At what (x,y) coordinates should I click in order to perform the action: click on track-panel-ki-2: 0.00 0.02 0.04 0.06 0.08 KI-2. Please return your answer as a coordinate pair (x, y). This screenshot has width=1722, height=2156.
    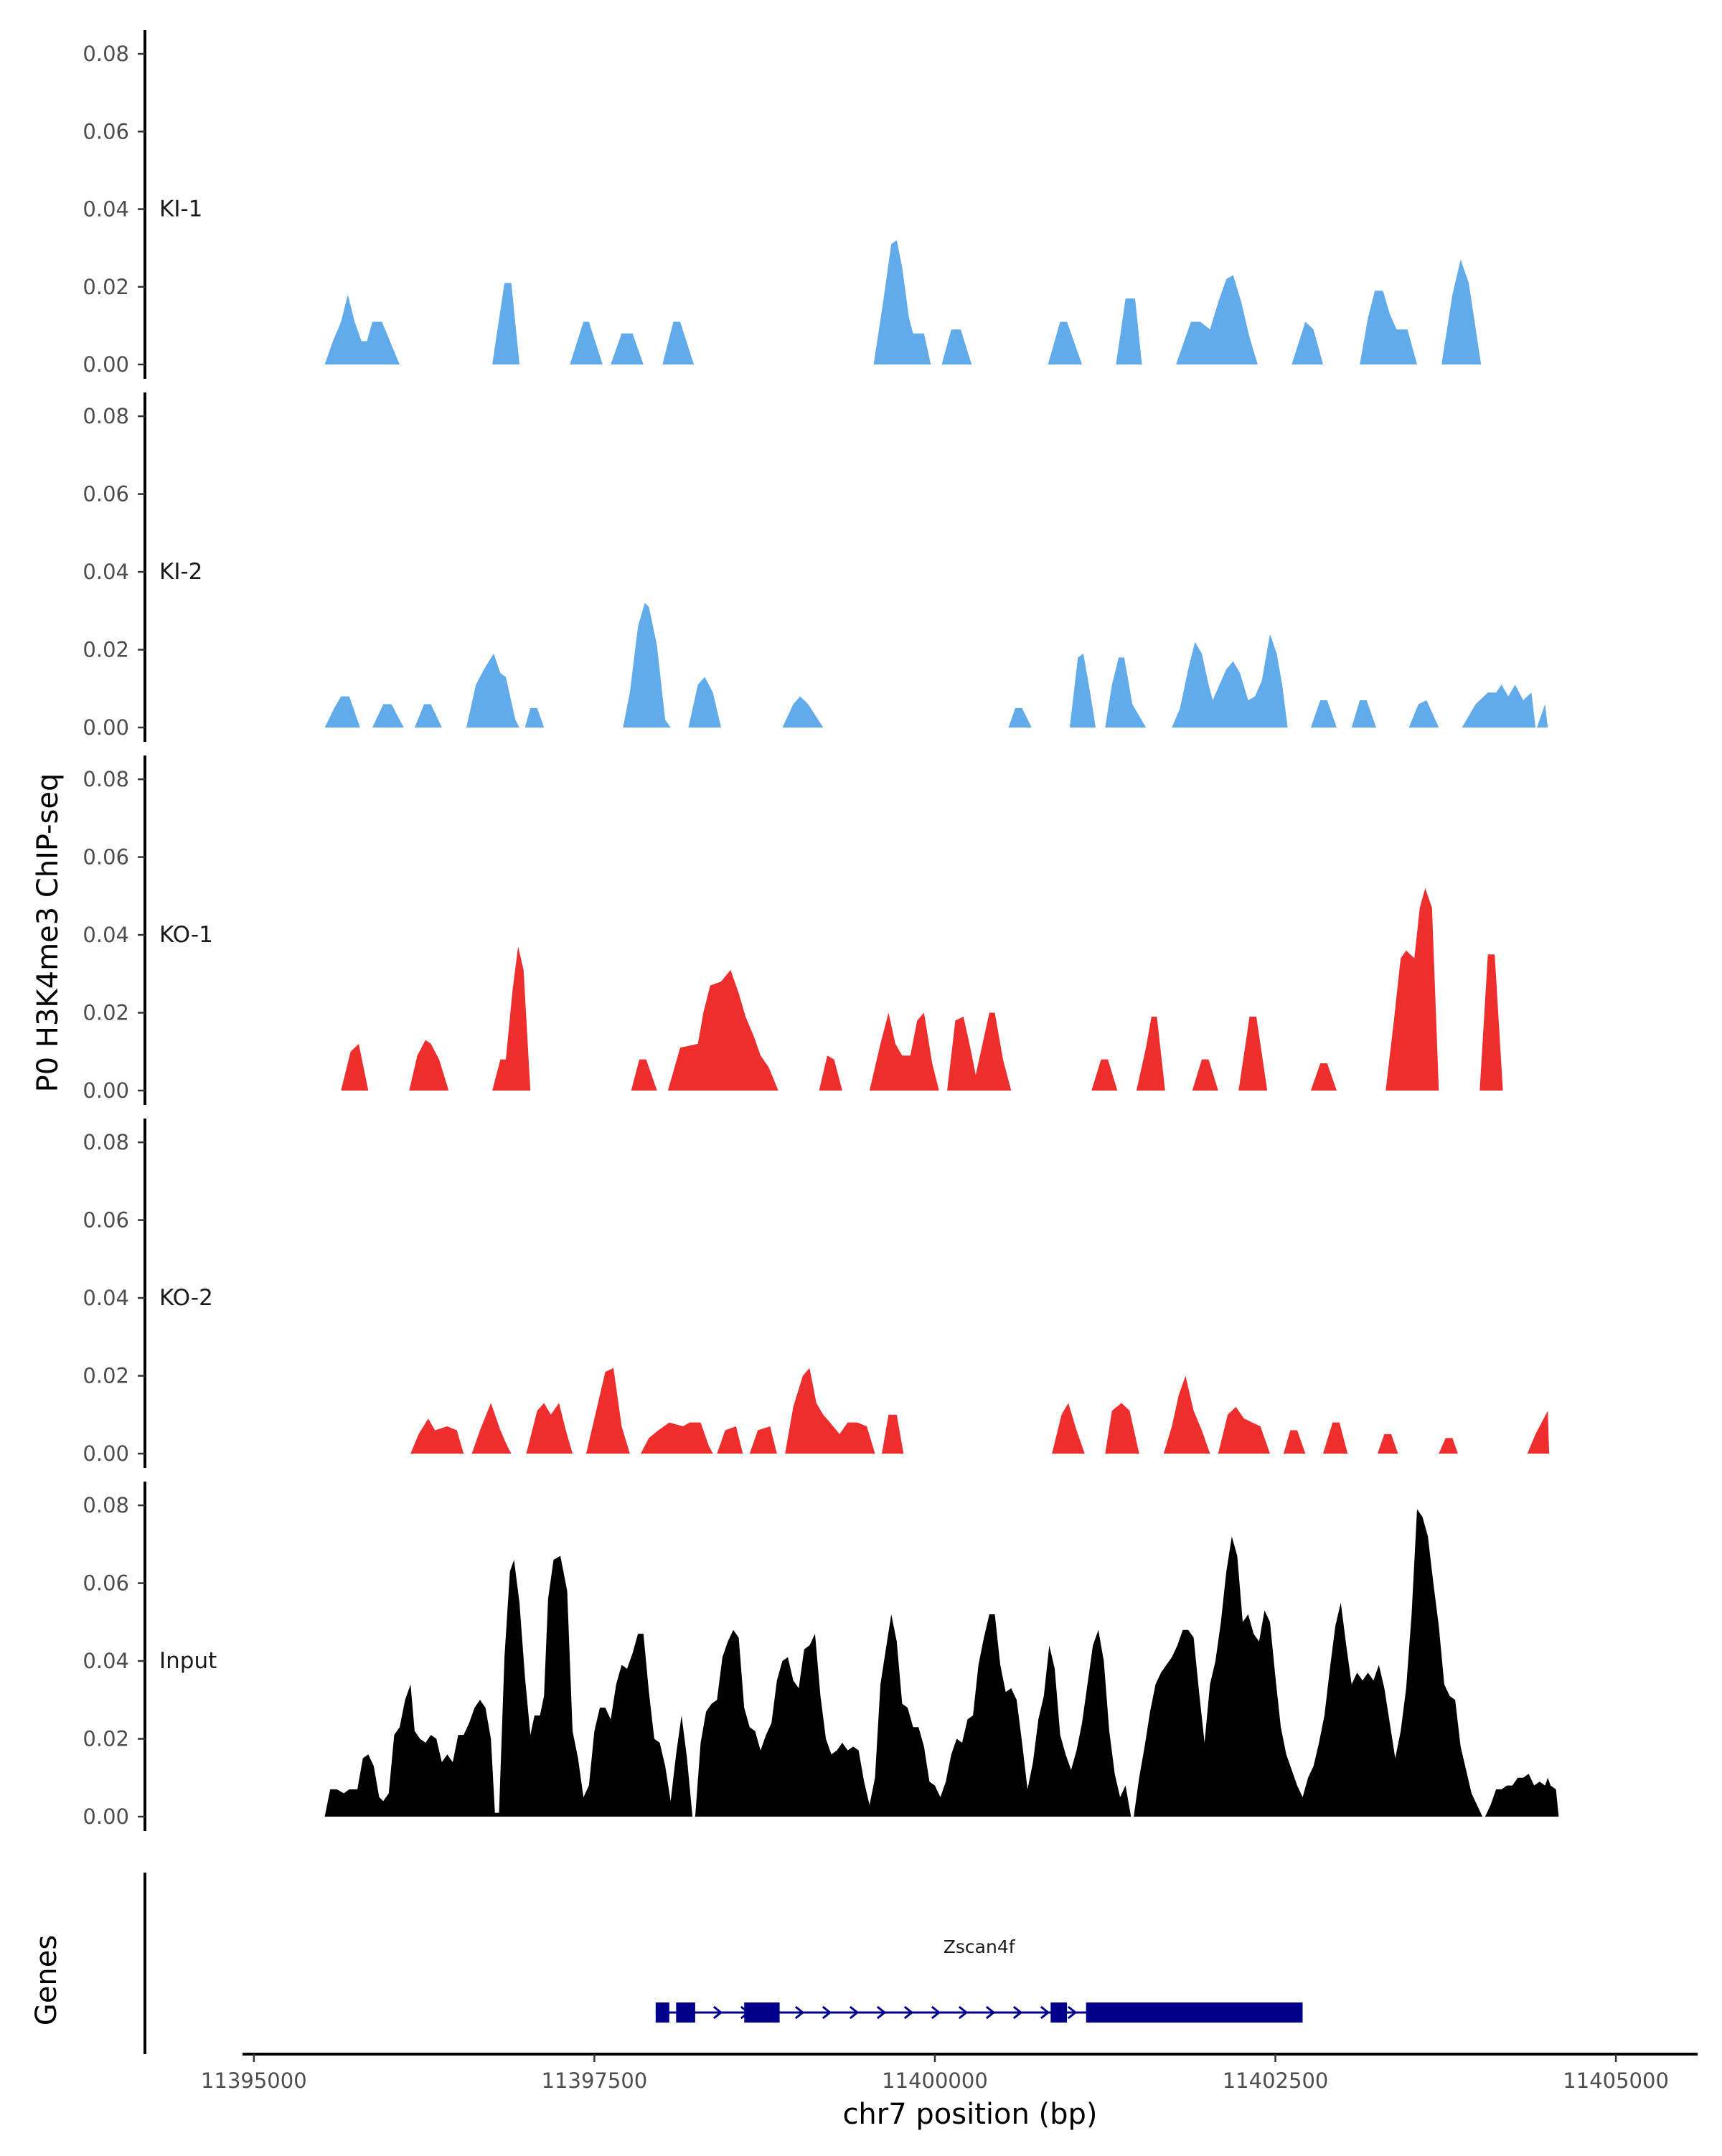
    Looking at the image, I should click on (816, 567).